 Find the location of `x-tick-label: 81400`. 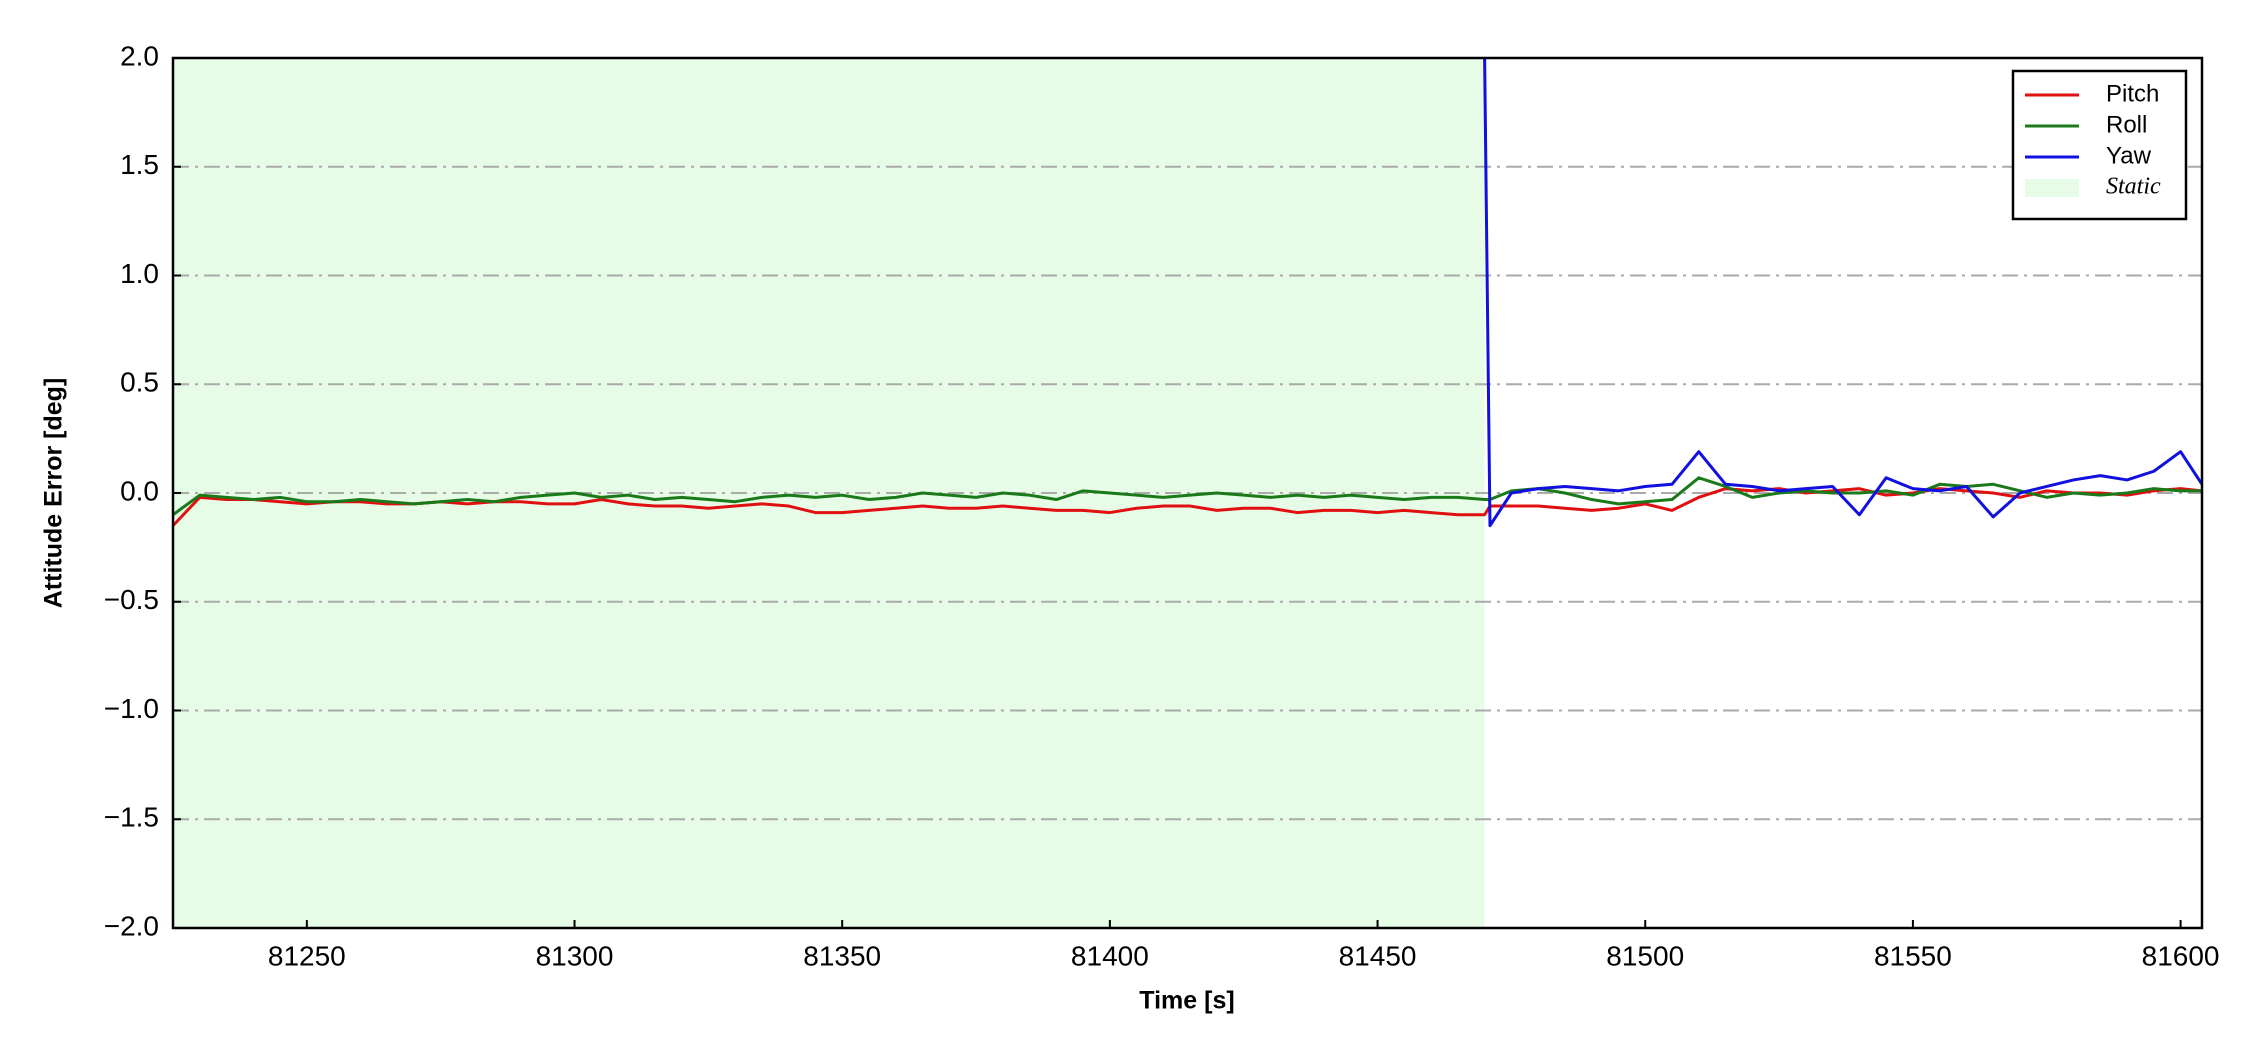

x-tick-label: 81400 is located at coordinates (1110, 955).